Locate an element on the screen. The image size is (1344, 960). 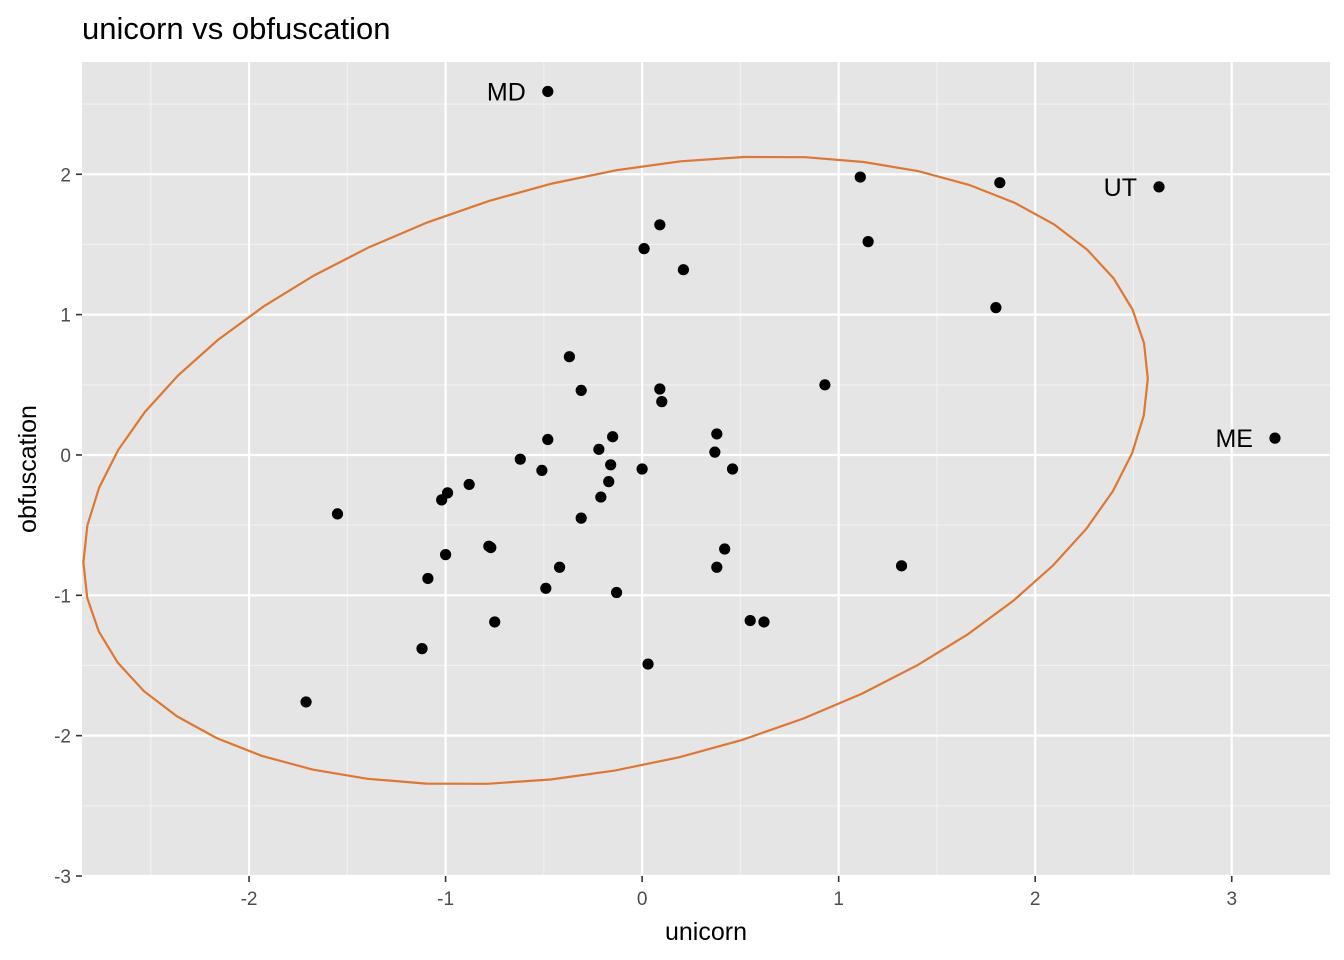
x-tick-label: 0 is located at coordinates (642, 899).